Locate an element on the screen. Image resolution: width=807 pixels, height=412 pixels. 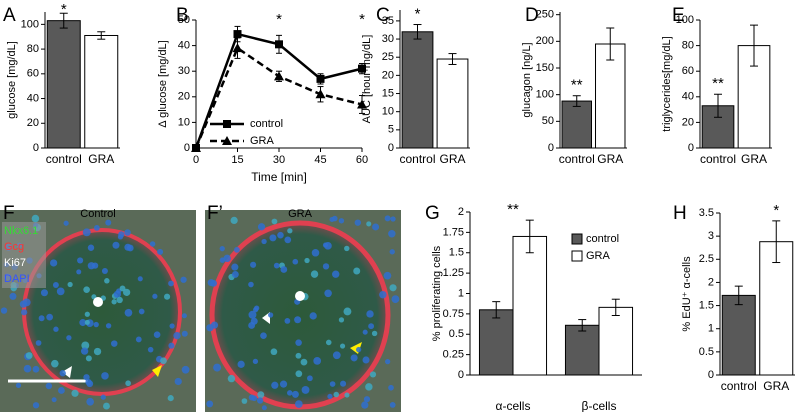
y-tick-label: 1.25 is located at coordinates (453, 273).